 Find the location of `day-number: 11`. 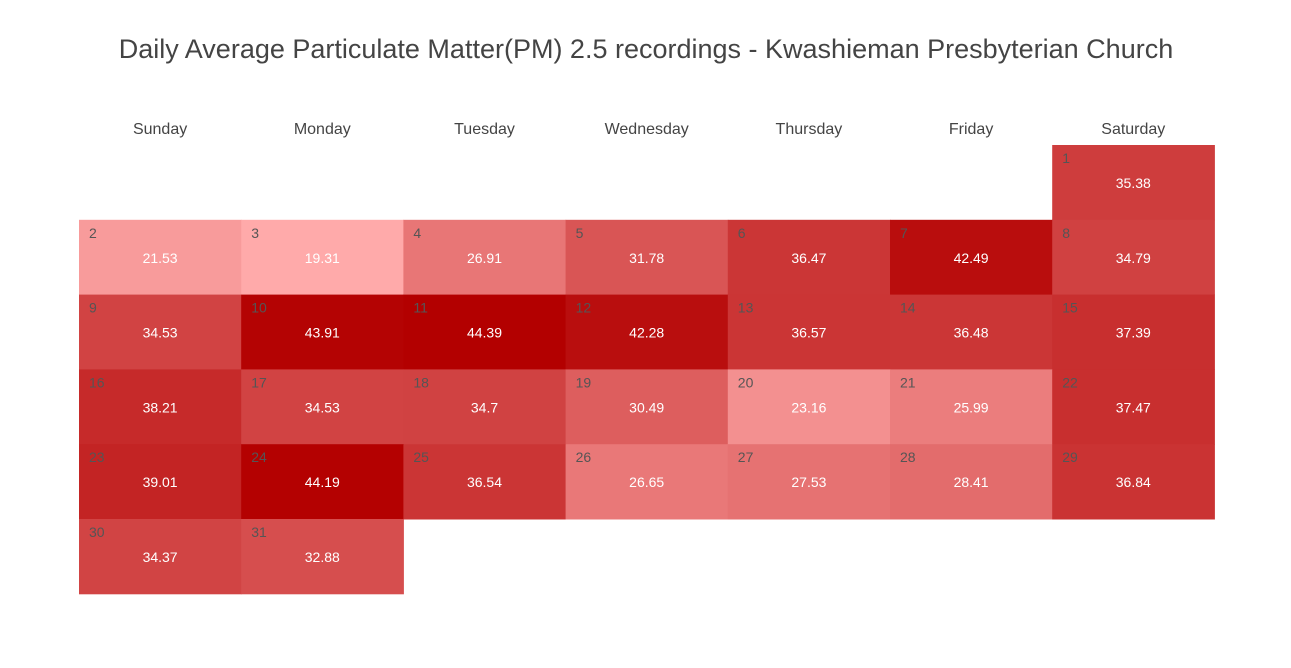

day-number: 11 is located at coordinates (420, 308).